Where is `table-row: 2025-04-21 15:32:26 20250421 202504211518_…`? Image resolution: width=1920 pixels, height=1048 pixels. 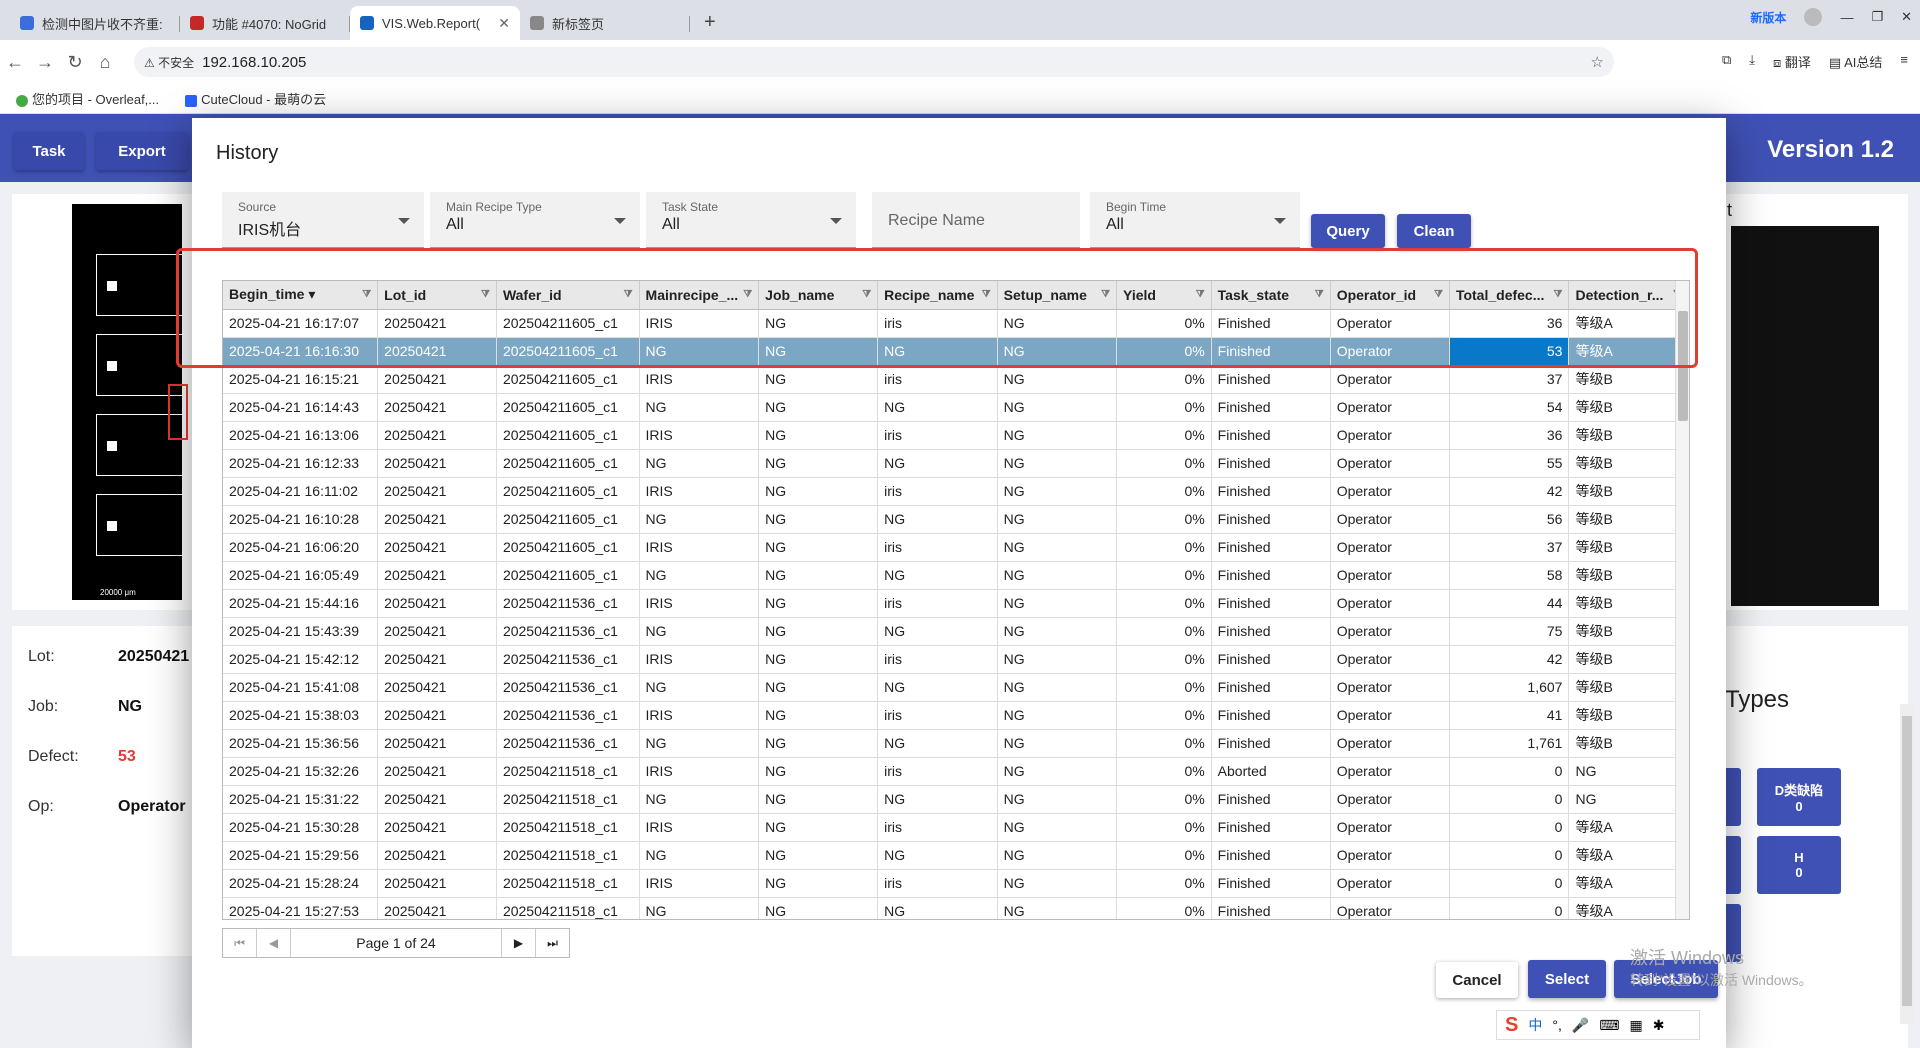
table-row: 2025-04-21 15:32:26 20250421 202504211518_… is located at coordinates (956, 771).